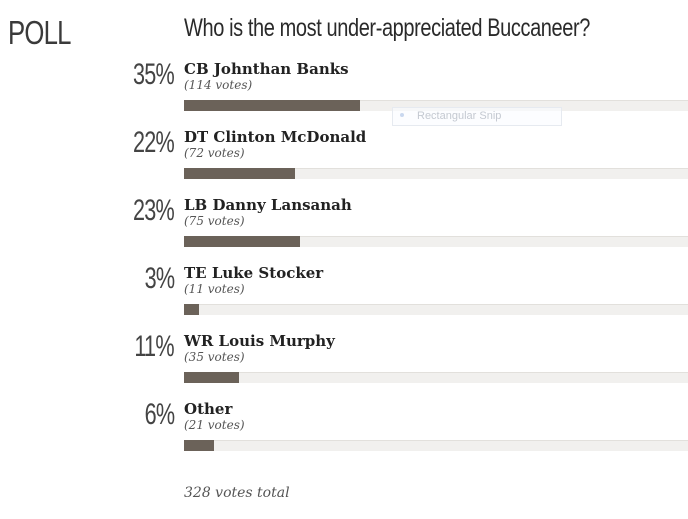  What do you see at coordinates (344, 434) in the screenshot?
I see `poll-option-5: 6% Other (21 votes)` at bounding box center [344, 434].